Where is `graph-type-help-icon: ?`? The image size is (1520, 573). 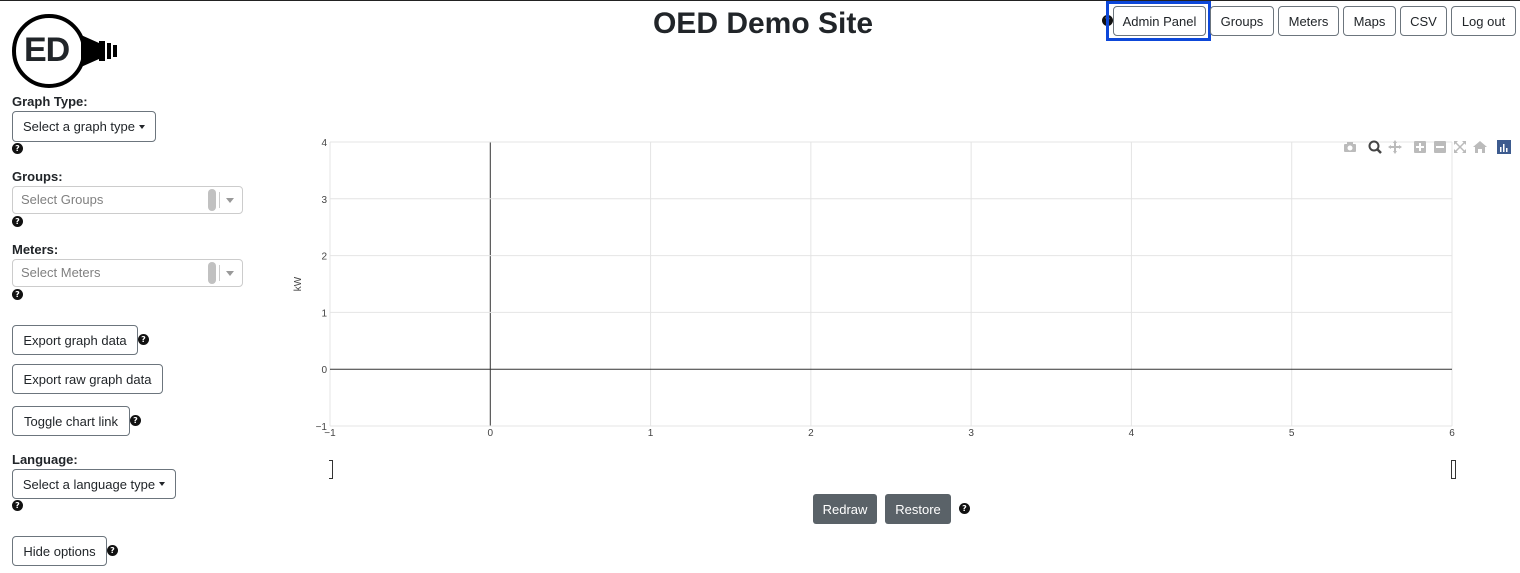
graph-type-help-icon: ? is located at coordinates (17, 148).